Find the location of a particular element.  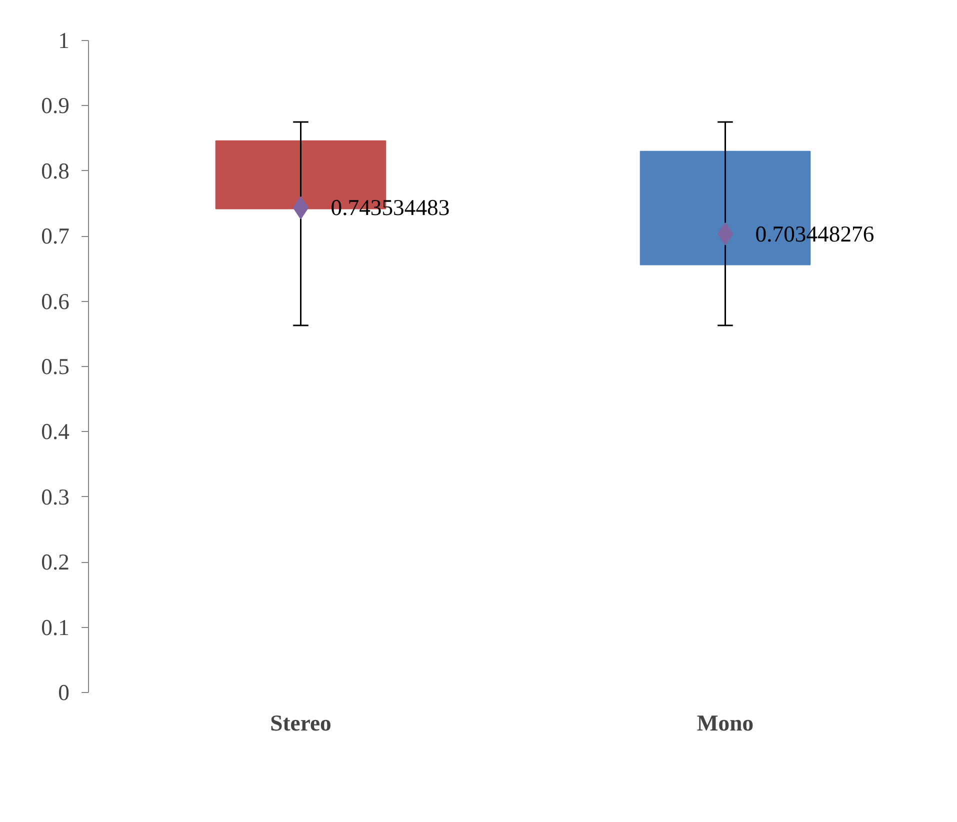

y-tick-label: 0.6 is located at coordinates (55, 301).